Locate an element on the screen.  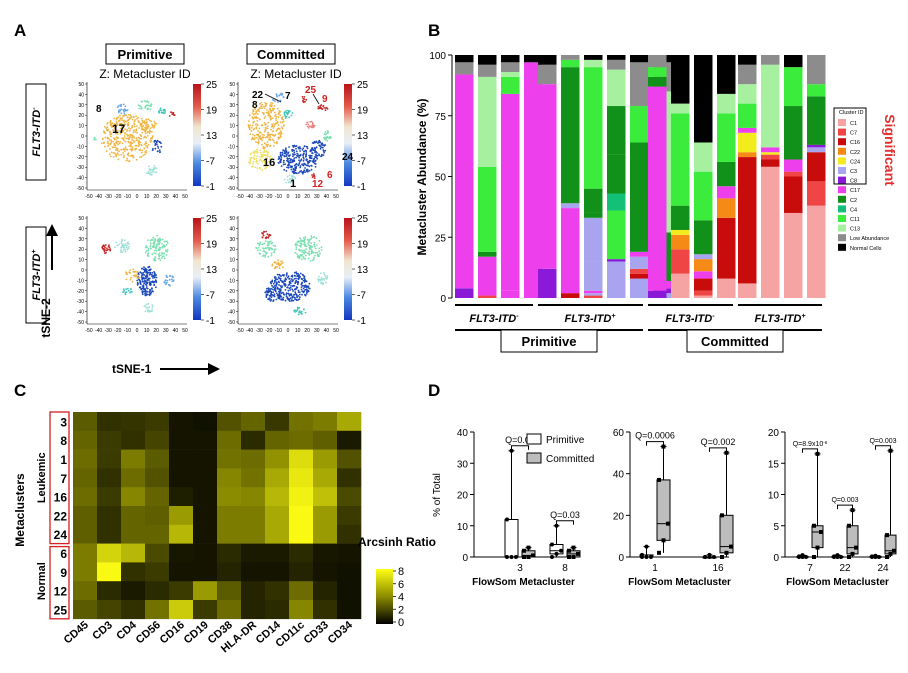
tsne-x-tick: 10 is located at coordinates (147, 331).